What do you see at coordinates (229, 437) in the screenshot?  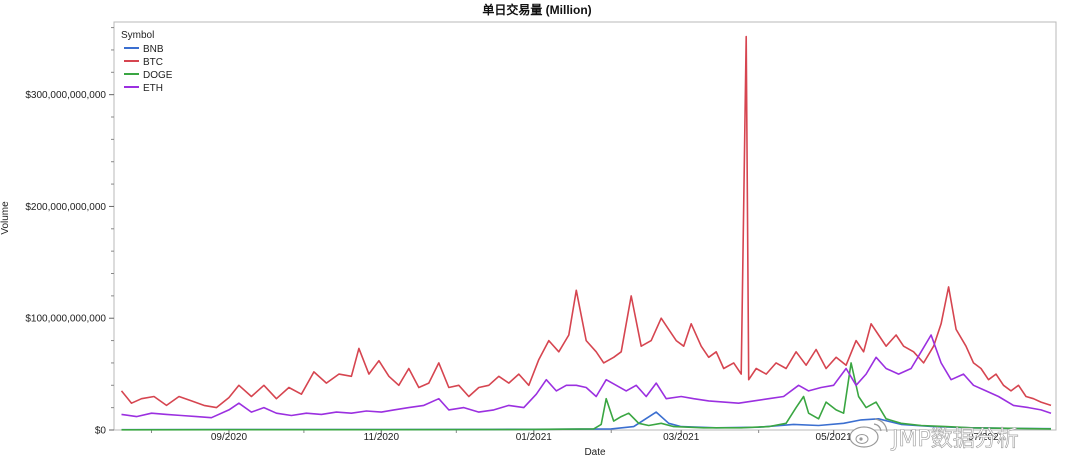 I see `x-tick-label: 09/2020` at bounding box center [229, 437].